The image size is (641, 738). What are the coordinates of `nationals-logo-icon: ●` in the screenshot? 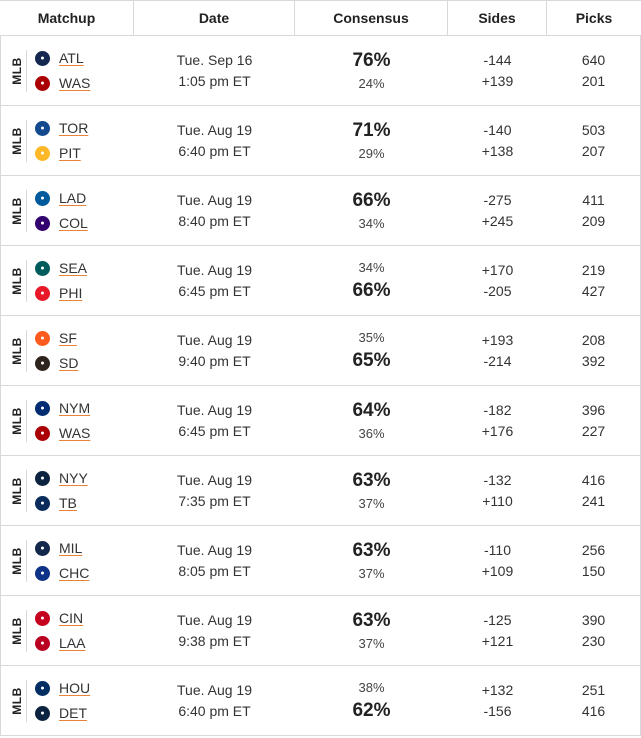 It's located at (42, 83).